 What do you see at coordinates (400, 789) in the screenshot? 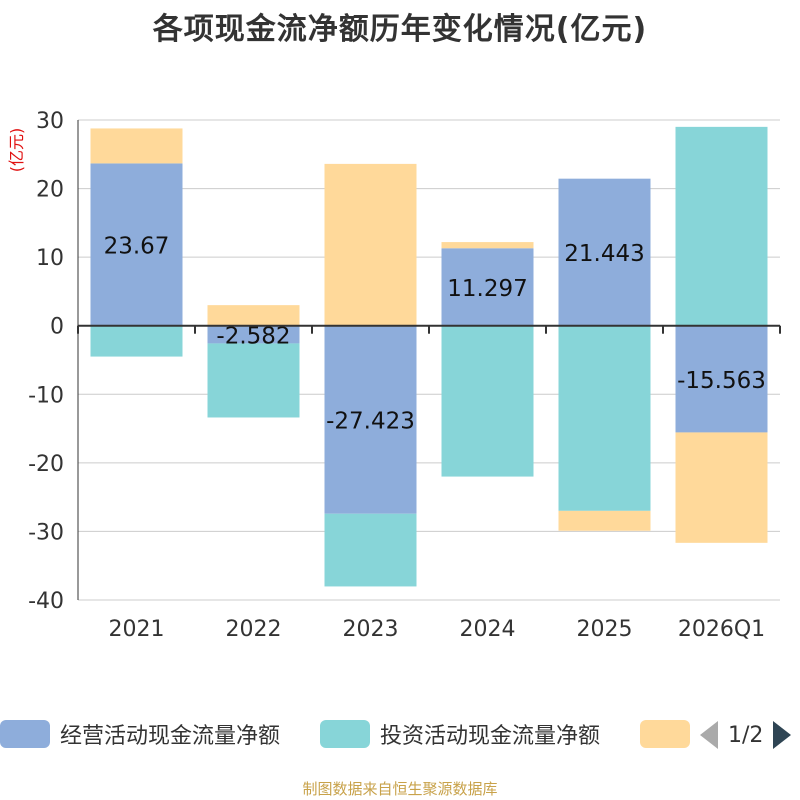
I see `source-footer: 制图数据来自恒生聚源数据库` at bounding box center [400, 789].